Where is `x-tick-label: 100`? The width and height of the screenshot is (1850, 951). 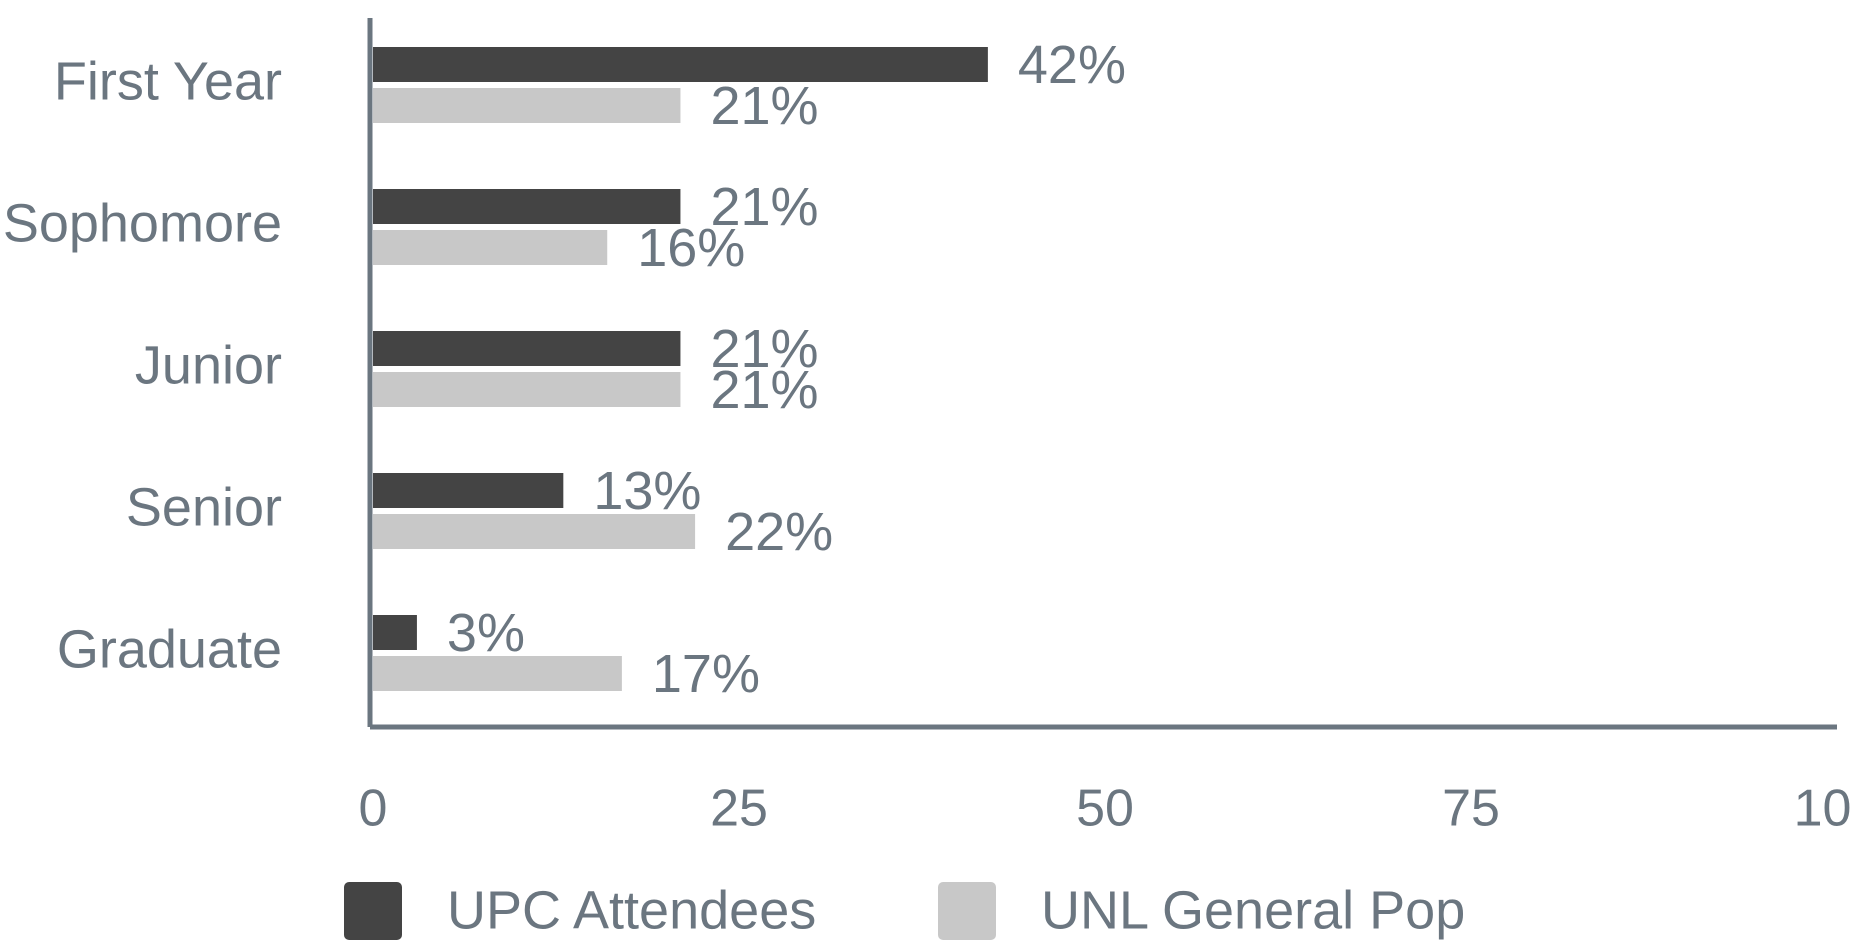 x-tick-label: 100 is located at coordinates (1822, 809).